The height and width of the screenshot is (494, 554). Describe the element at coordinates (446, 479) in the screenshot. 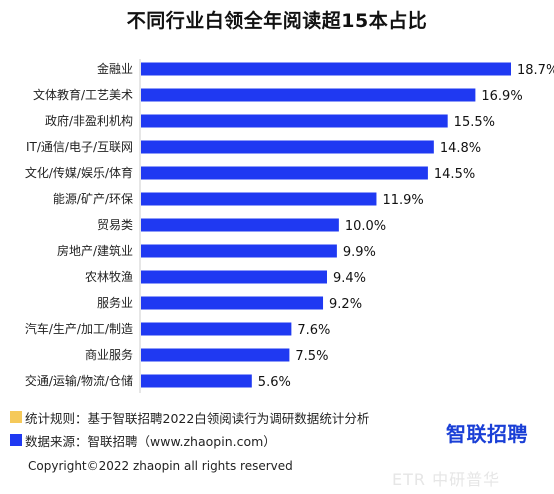

I see `watermark: ETR 中研普华` at that location.